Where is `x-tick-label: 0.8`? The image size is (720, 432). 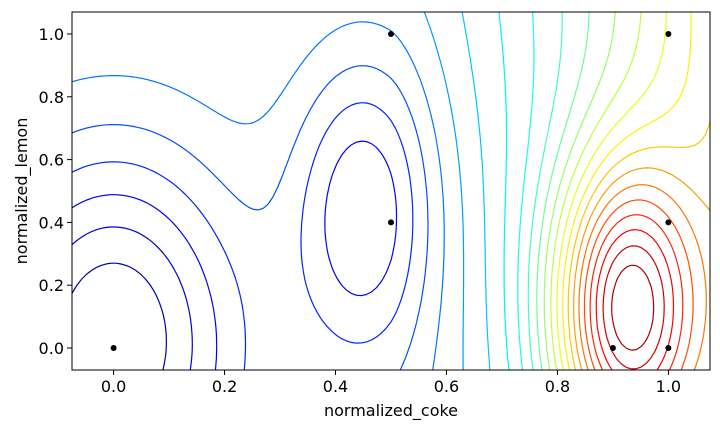 x-tick-label: 0.8 is located at coordinates (557, 386).